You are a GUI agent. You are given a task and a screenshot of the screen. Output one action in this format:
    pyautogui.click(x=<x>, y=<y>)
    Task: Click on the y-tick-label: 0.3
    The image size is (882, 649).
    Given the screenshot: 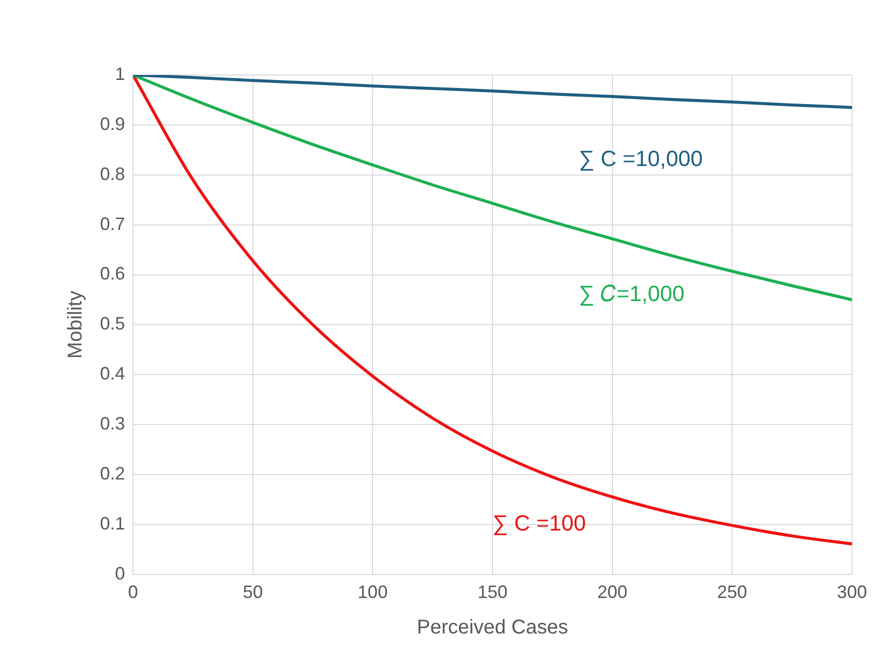 What is the action you would take?
    pyautogui.click(x=113, y=424)
    